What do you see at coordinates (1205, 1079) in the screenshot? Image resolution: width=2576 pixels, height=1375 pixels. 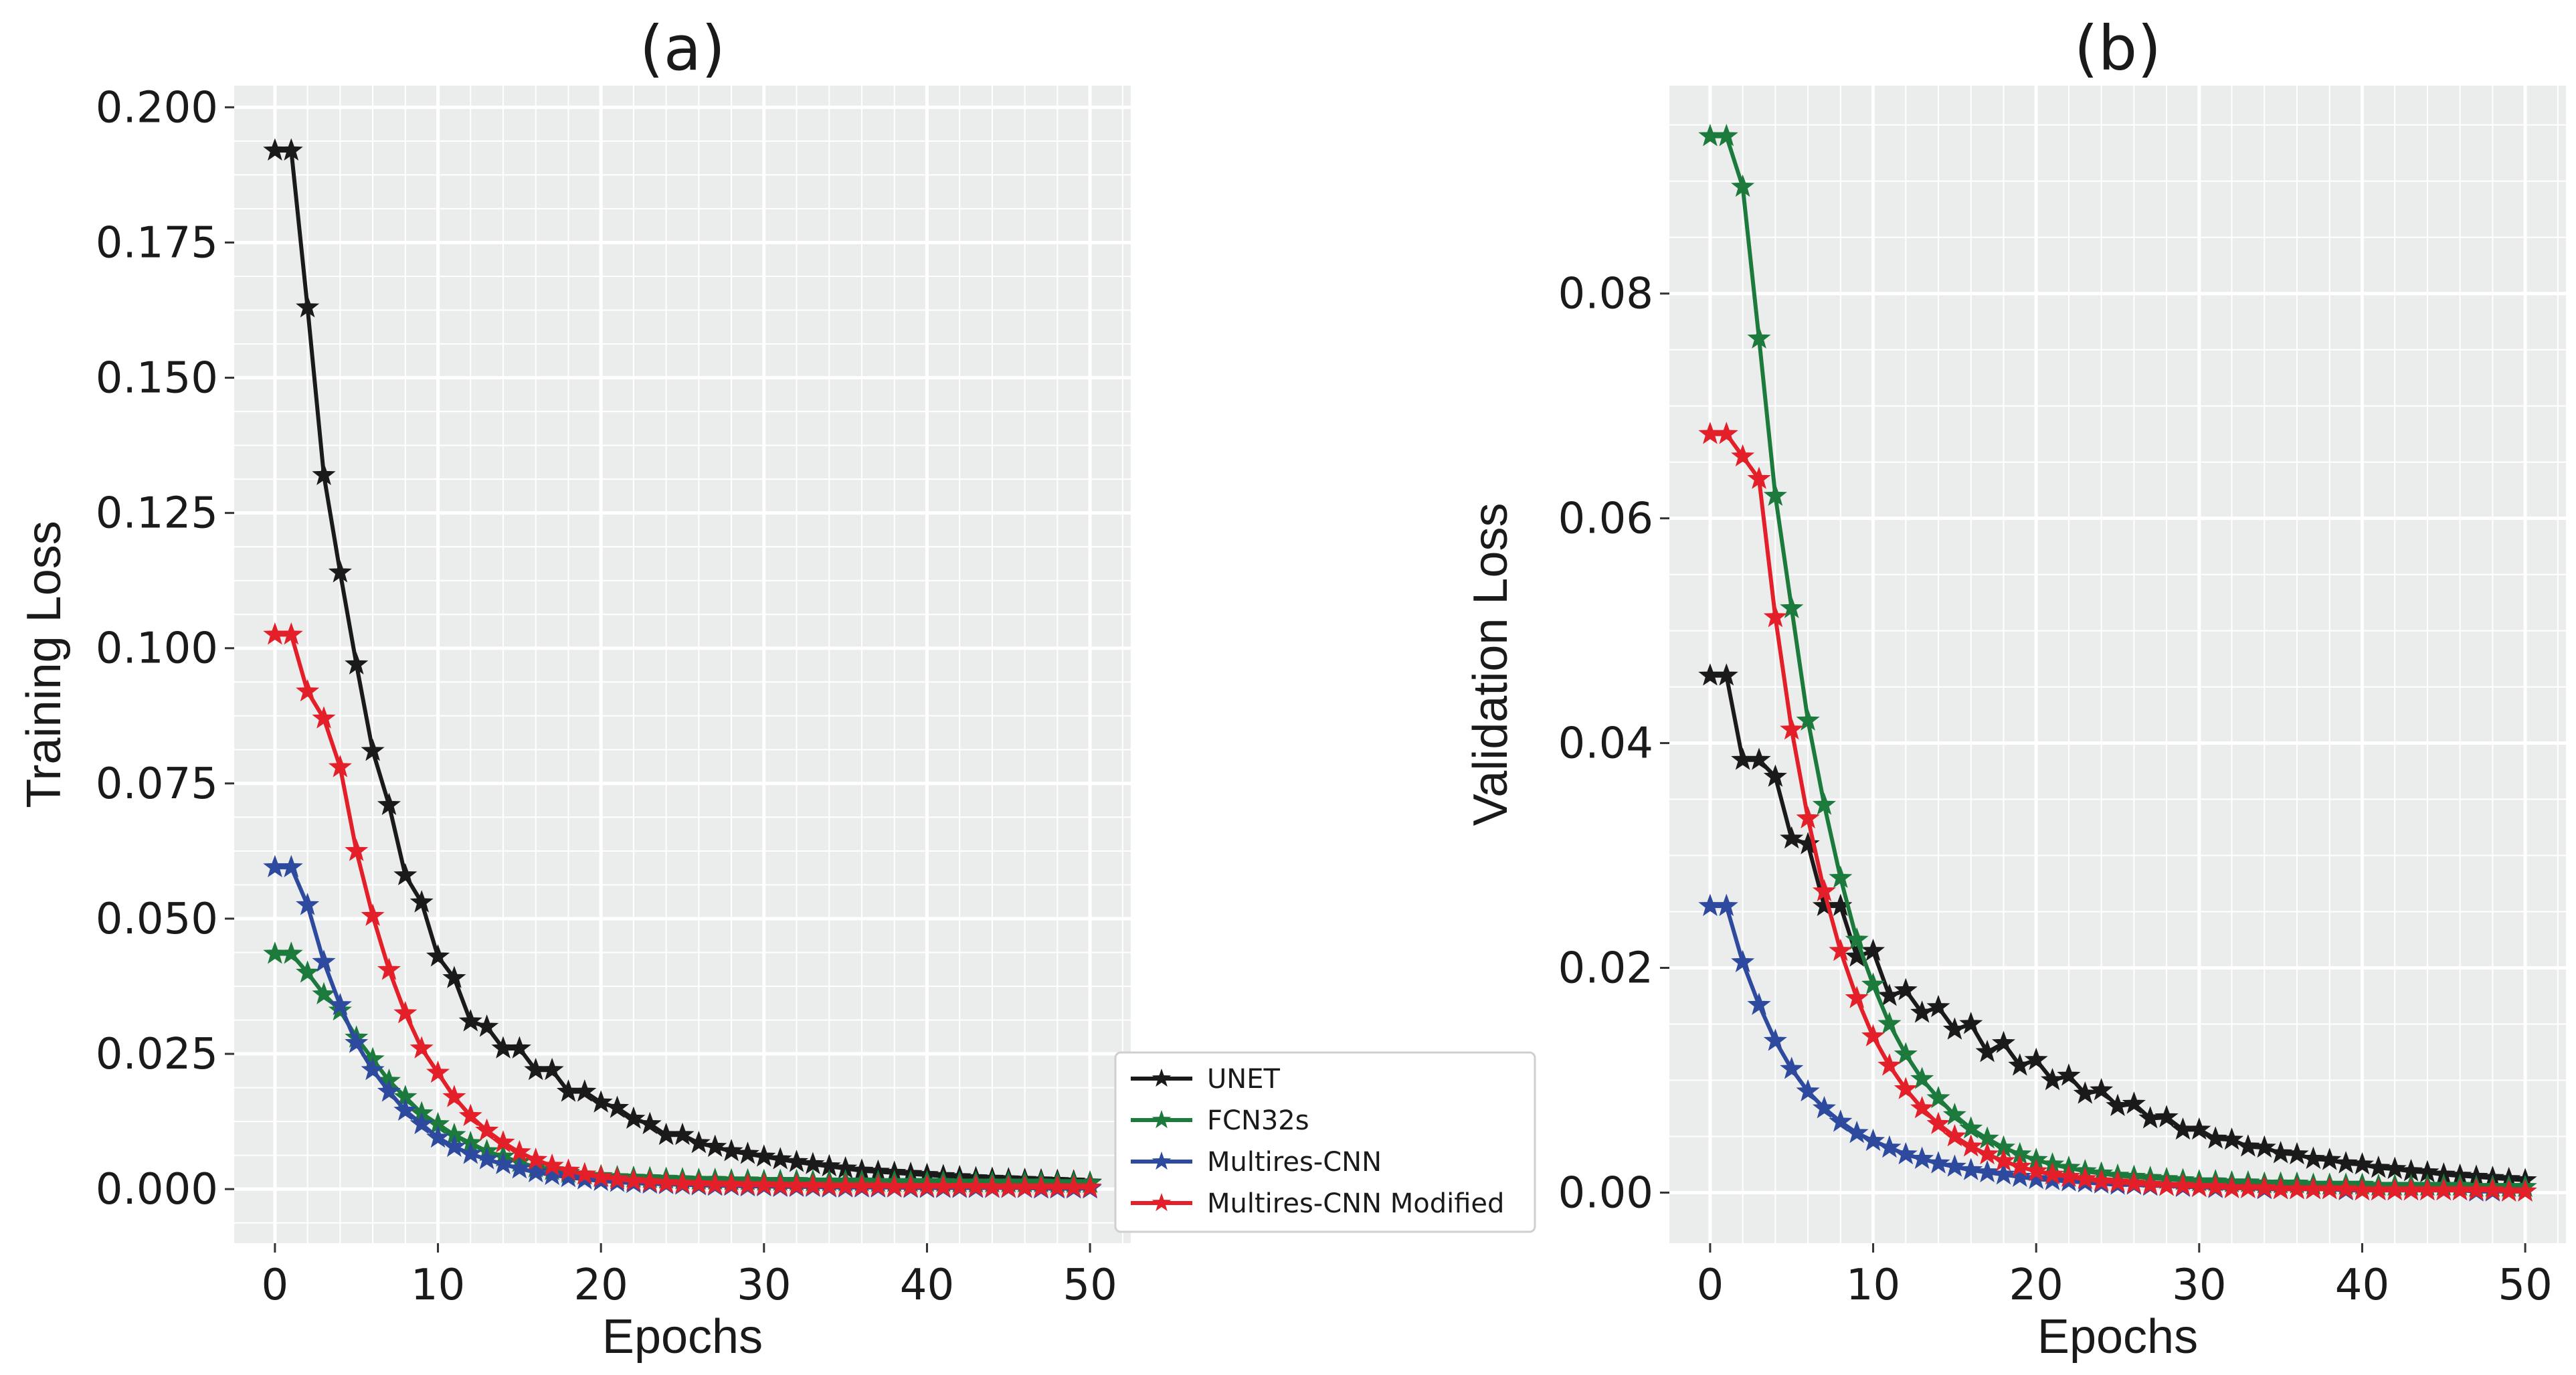 I see `legend-entry: UNET` at bounding box center [1205, 1079].